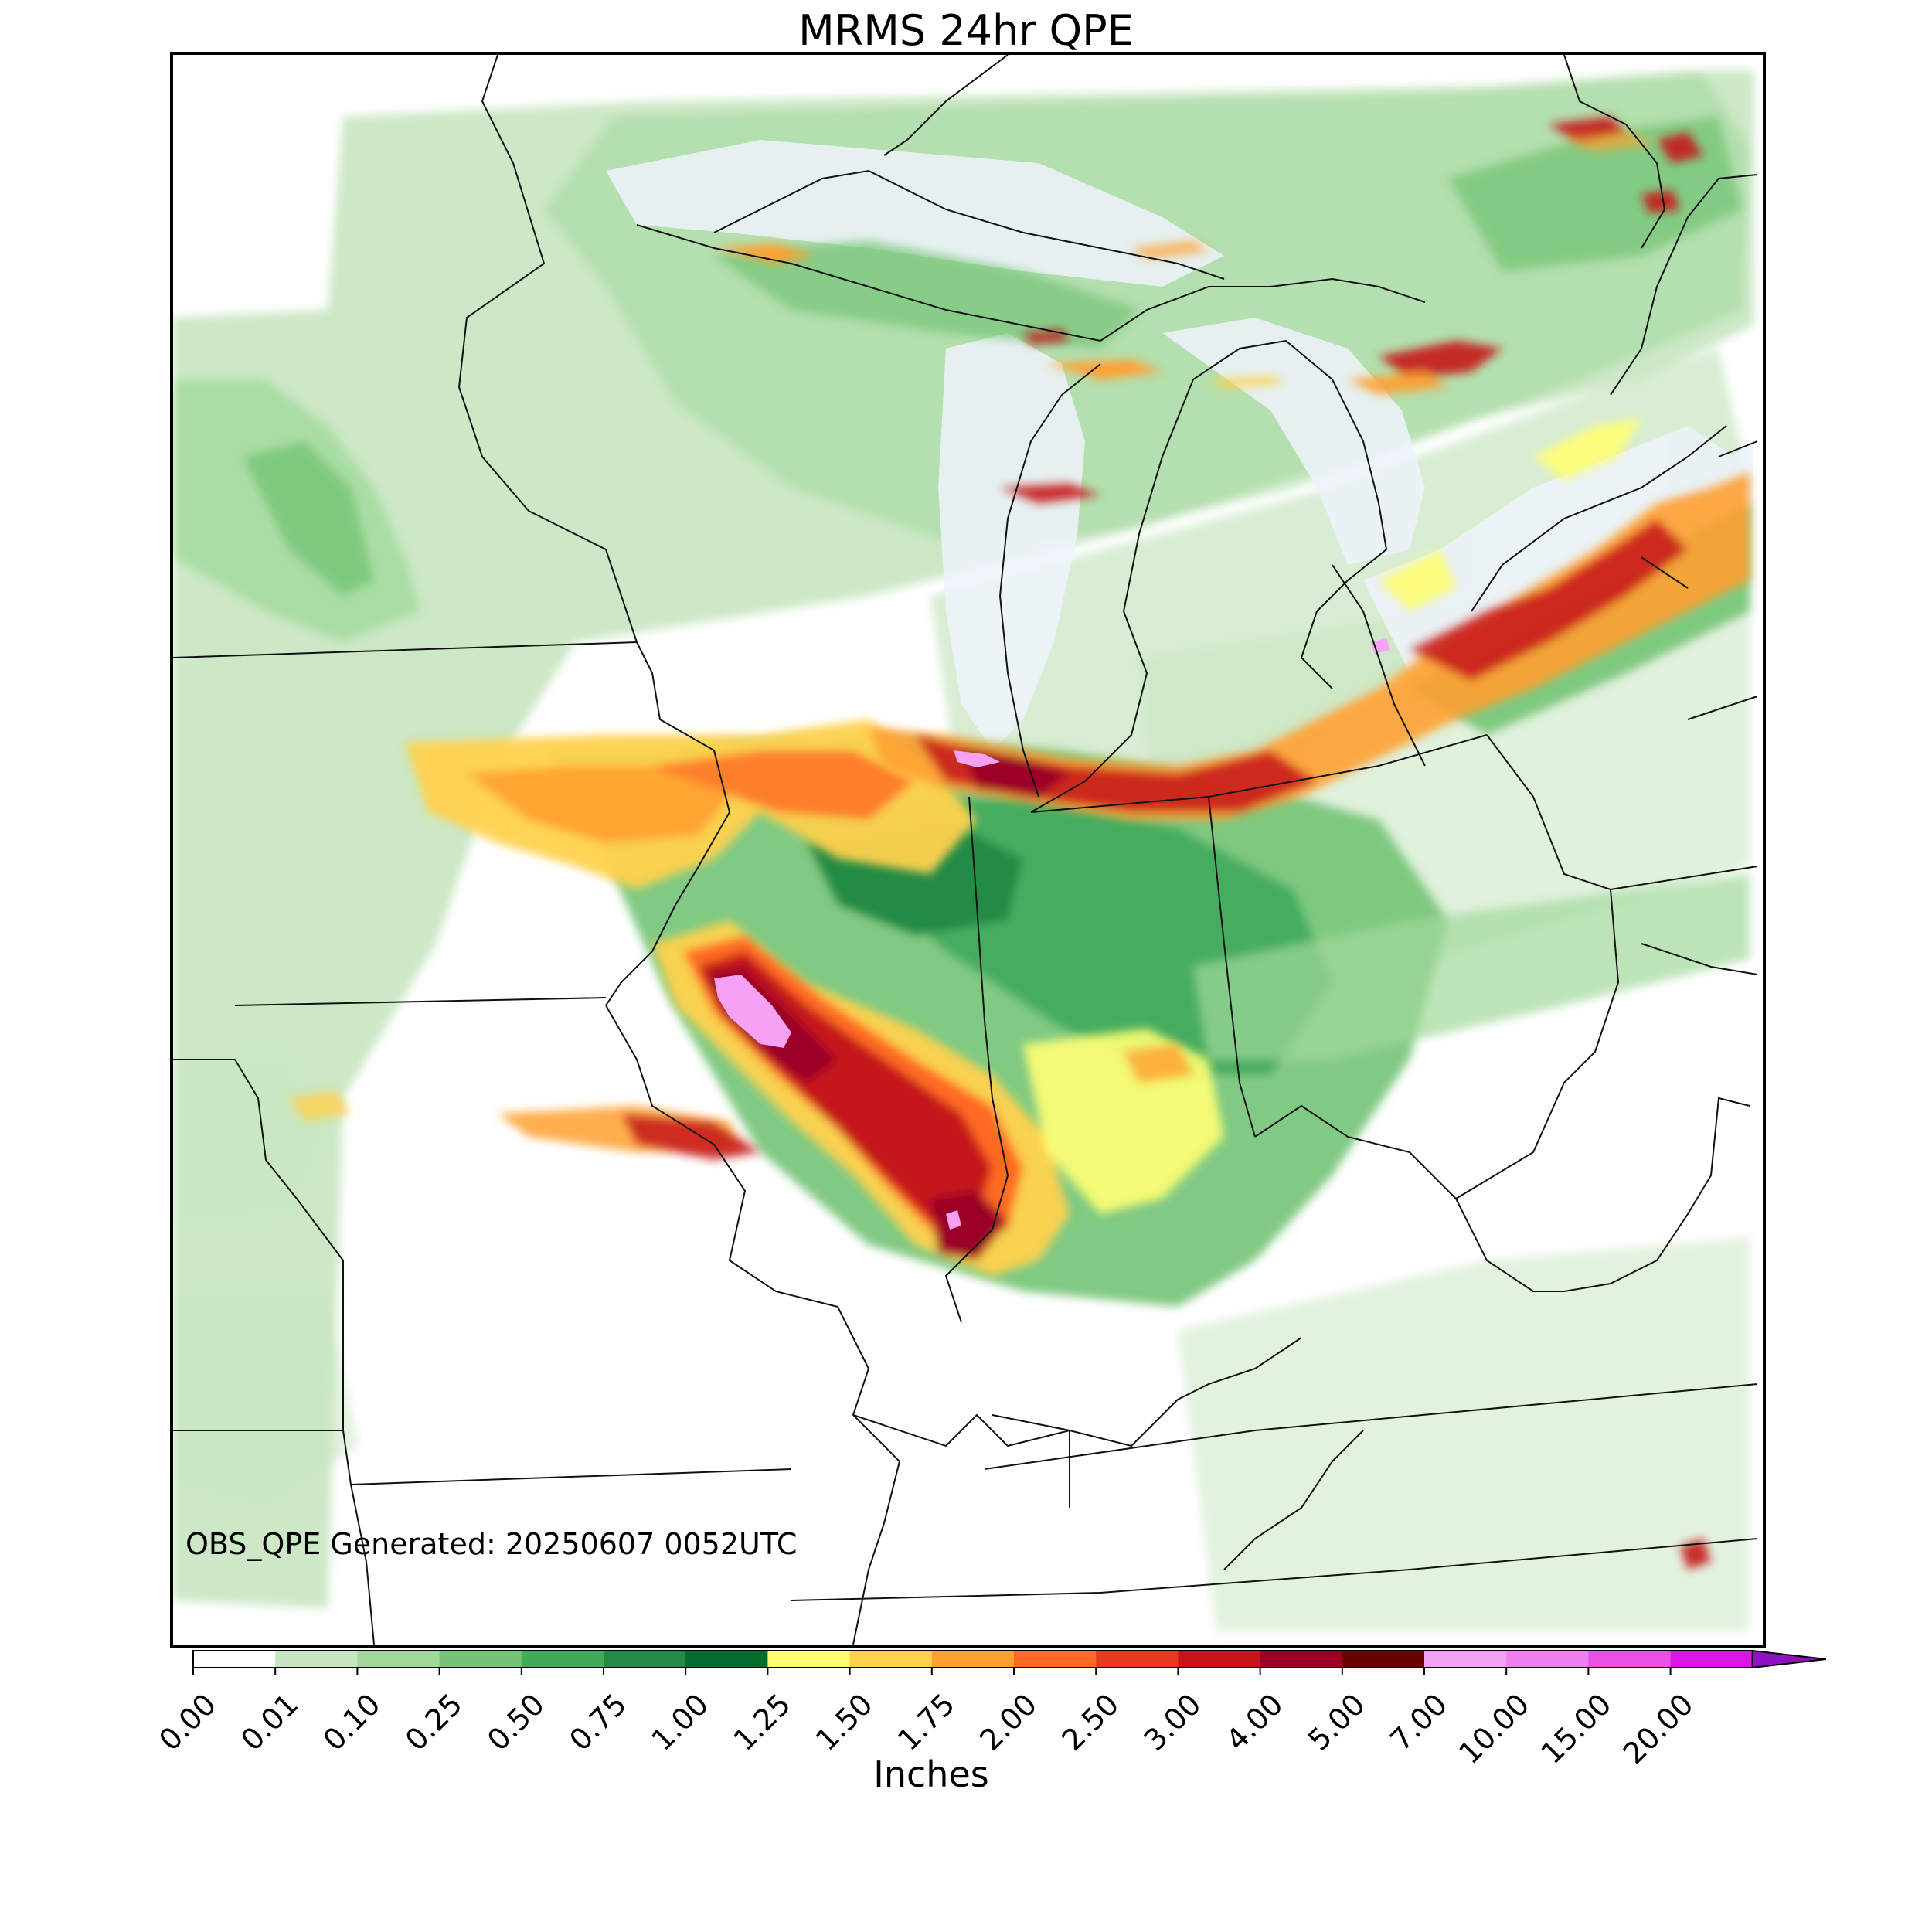 Image resolution: width=1932 pixels, height=1932 pixels. What do you see at coordinates (1419, 1722) in the screenshot?
I see `colorbar-tick-label: 7.00` at bounding box center [1419, 1722].